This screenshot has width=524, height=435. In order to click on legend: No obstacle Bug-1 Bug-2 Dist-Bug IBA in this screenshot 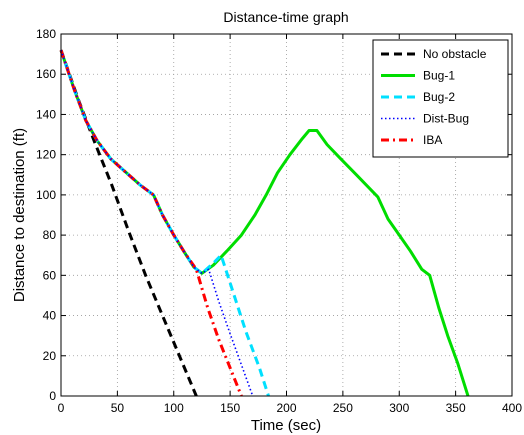, I will do `click(440, 98)`.